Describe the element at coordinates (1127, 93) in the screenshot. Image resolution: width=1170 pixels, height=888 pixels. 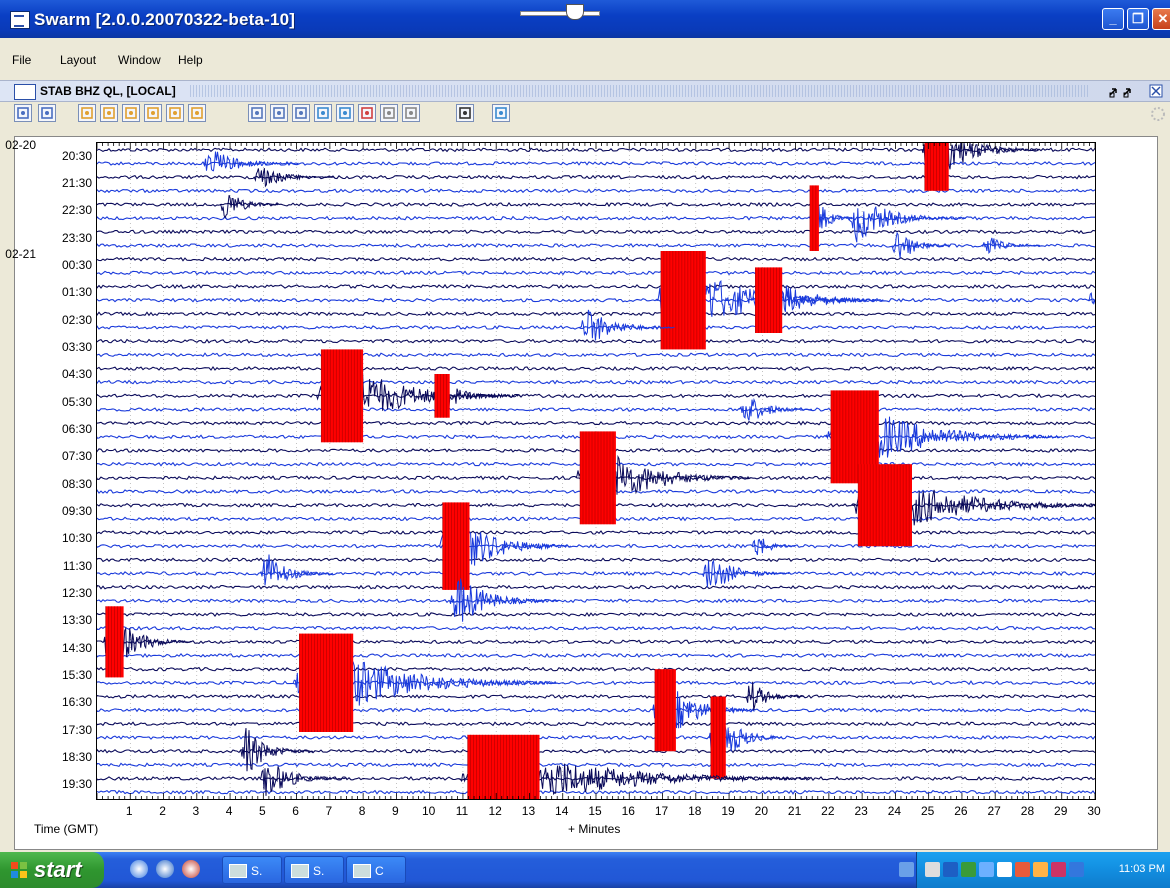
I see `maximize-frame-icon` at that location.